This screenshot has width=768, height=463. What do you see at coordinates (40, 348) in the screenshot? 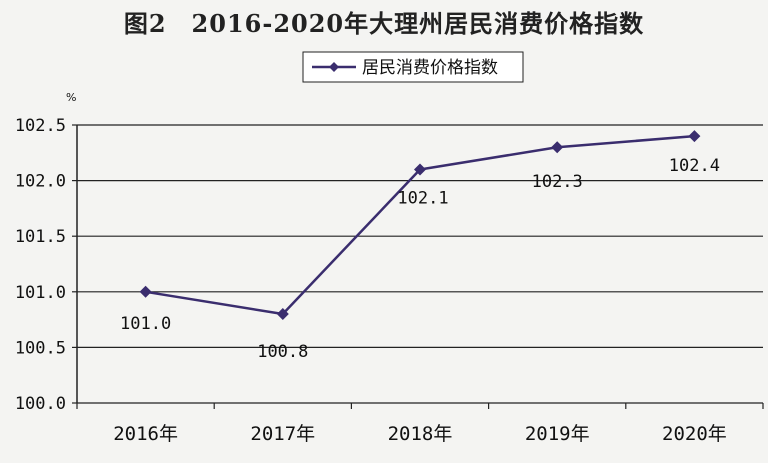
I see `y-tick-label: 100.5` at bounding box center [40, 348].